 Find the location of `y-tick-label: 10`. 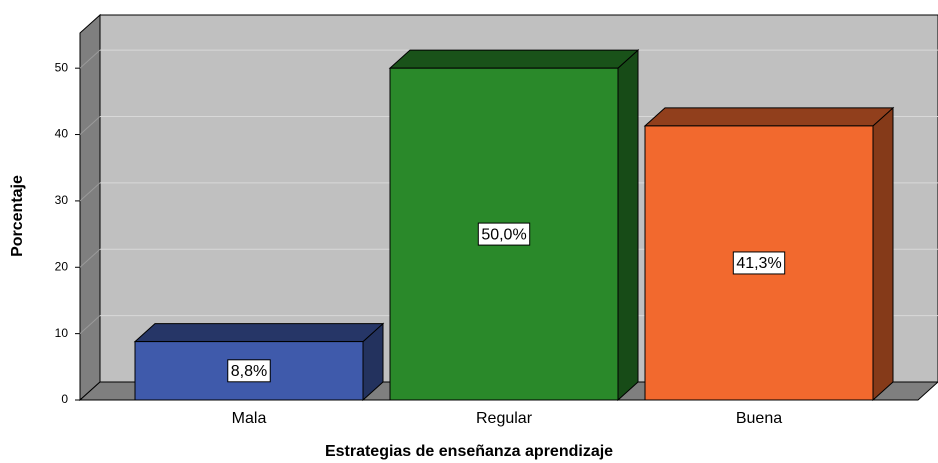

y-tick-label: 10 is located at coordinates (62, 333).